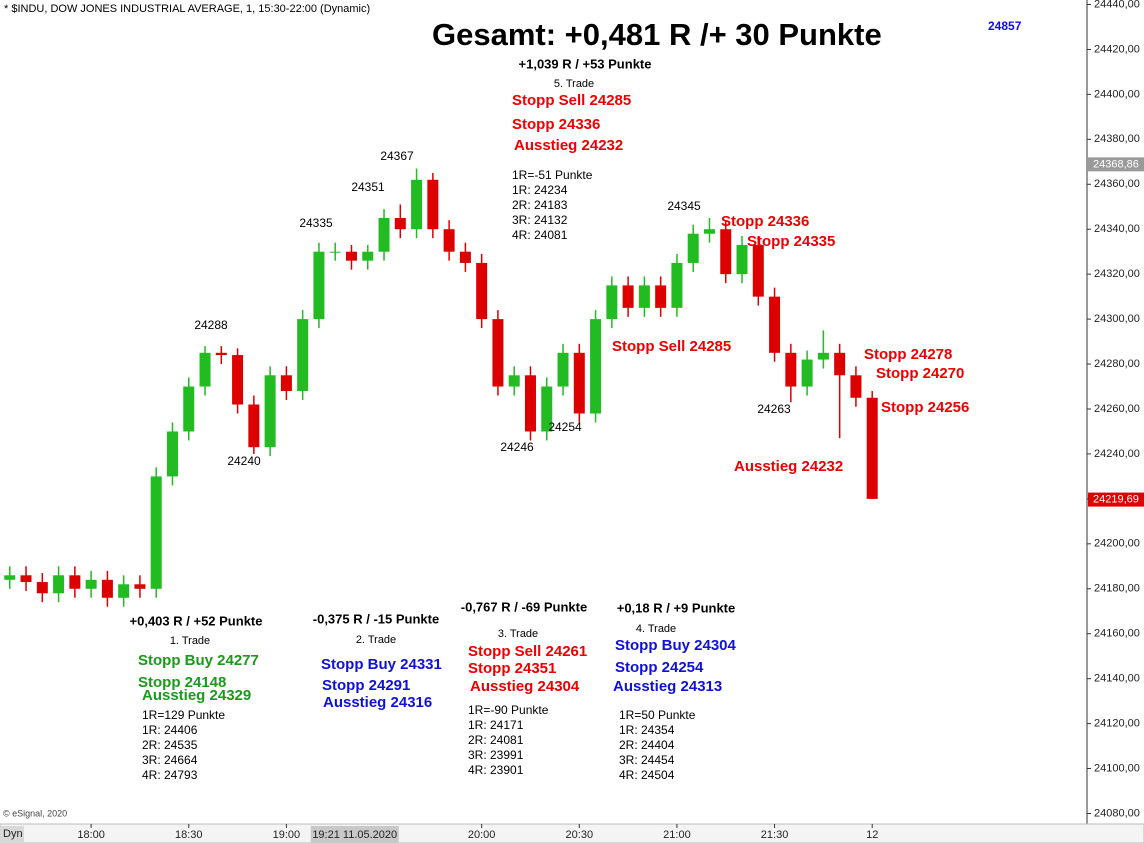  Describe the element at coordinates (496, 725) in the screenshot. I see `trade-r-line: 1R: 24171` at that location.